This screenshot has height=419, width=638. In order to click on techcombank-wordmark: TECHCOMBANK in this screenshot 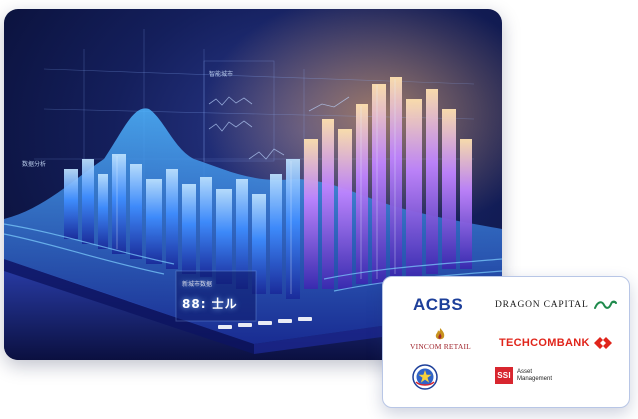, I will do `click(544, 343)`.